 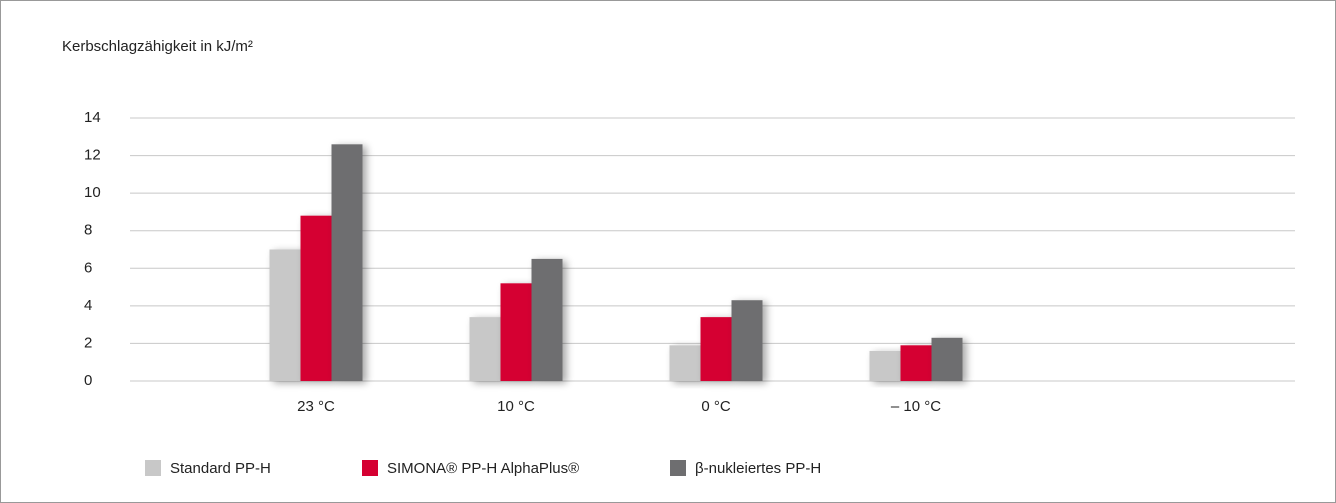 I want to click on x-tick-label: 23 °C, so click(x=316, y=406).